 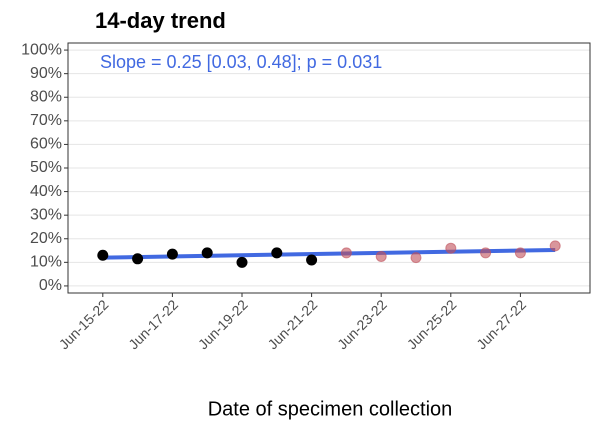 What do you see at coordinates (46, 214) in the screenshot?
I see `y-tick-label: 30%` at bounding box center [46, 214].